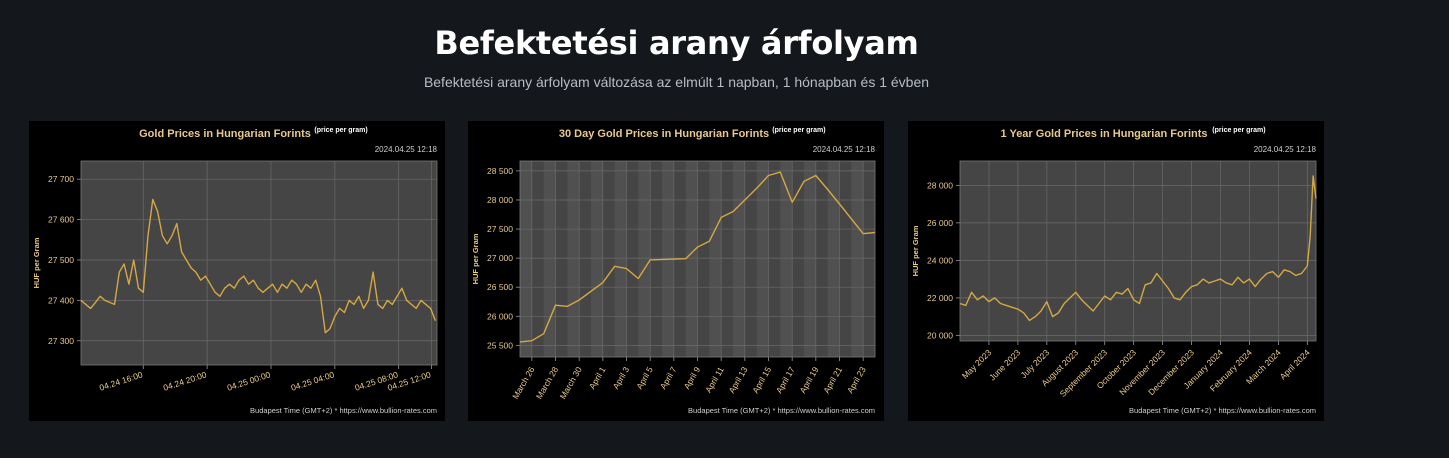  I want to click on page-title: Befektetési arany árfolyam, so click(676, 43).